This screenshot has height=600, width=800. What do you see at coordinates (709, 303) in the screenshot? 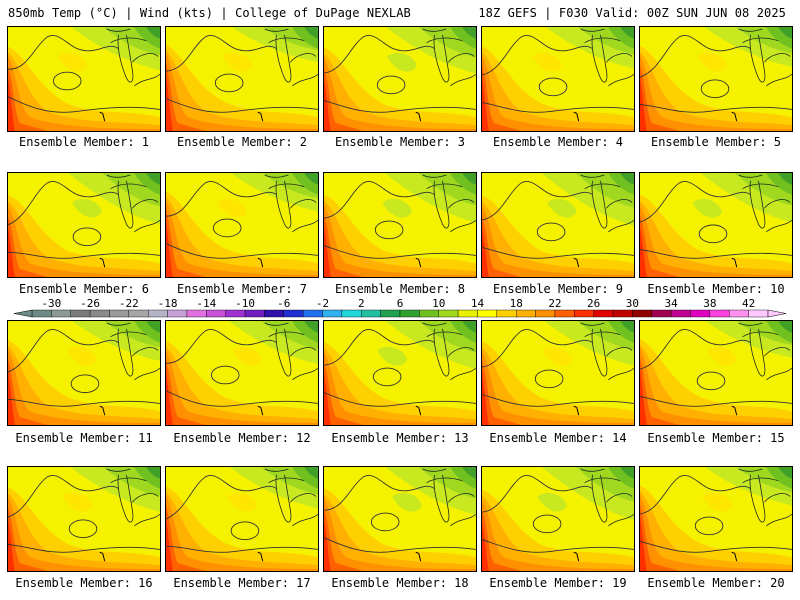
I see `colorbar-tick-label: 38` at bounding box center [709, 303].